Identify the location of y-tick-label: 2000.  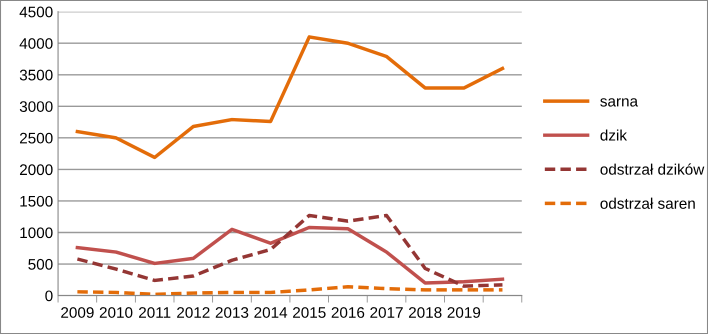
(36, 170).